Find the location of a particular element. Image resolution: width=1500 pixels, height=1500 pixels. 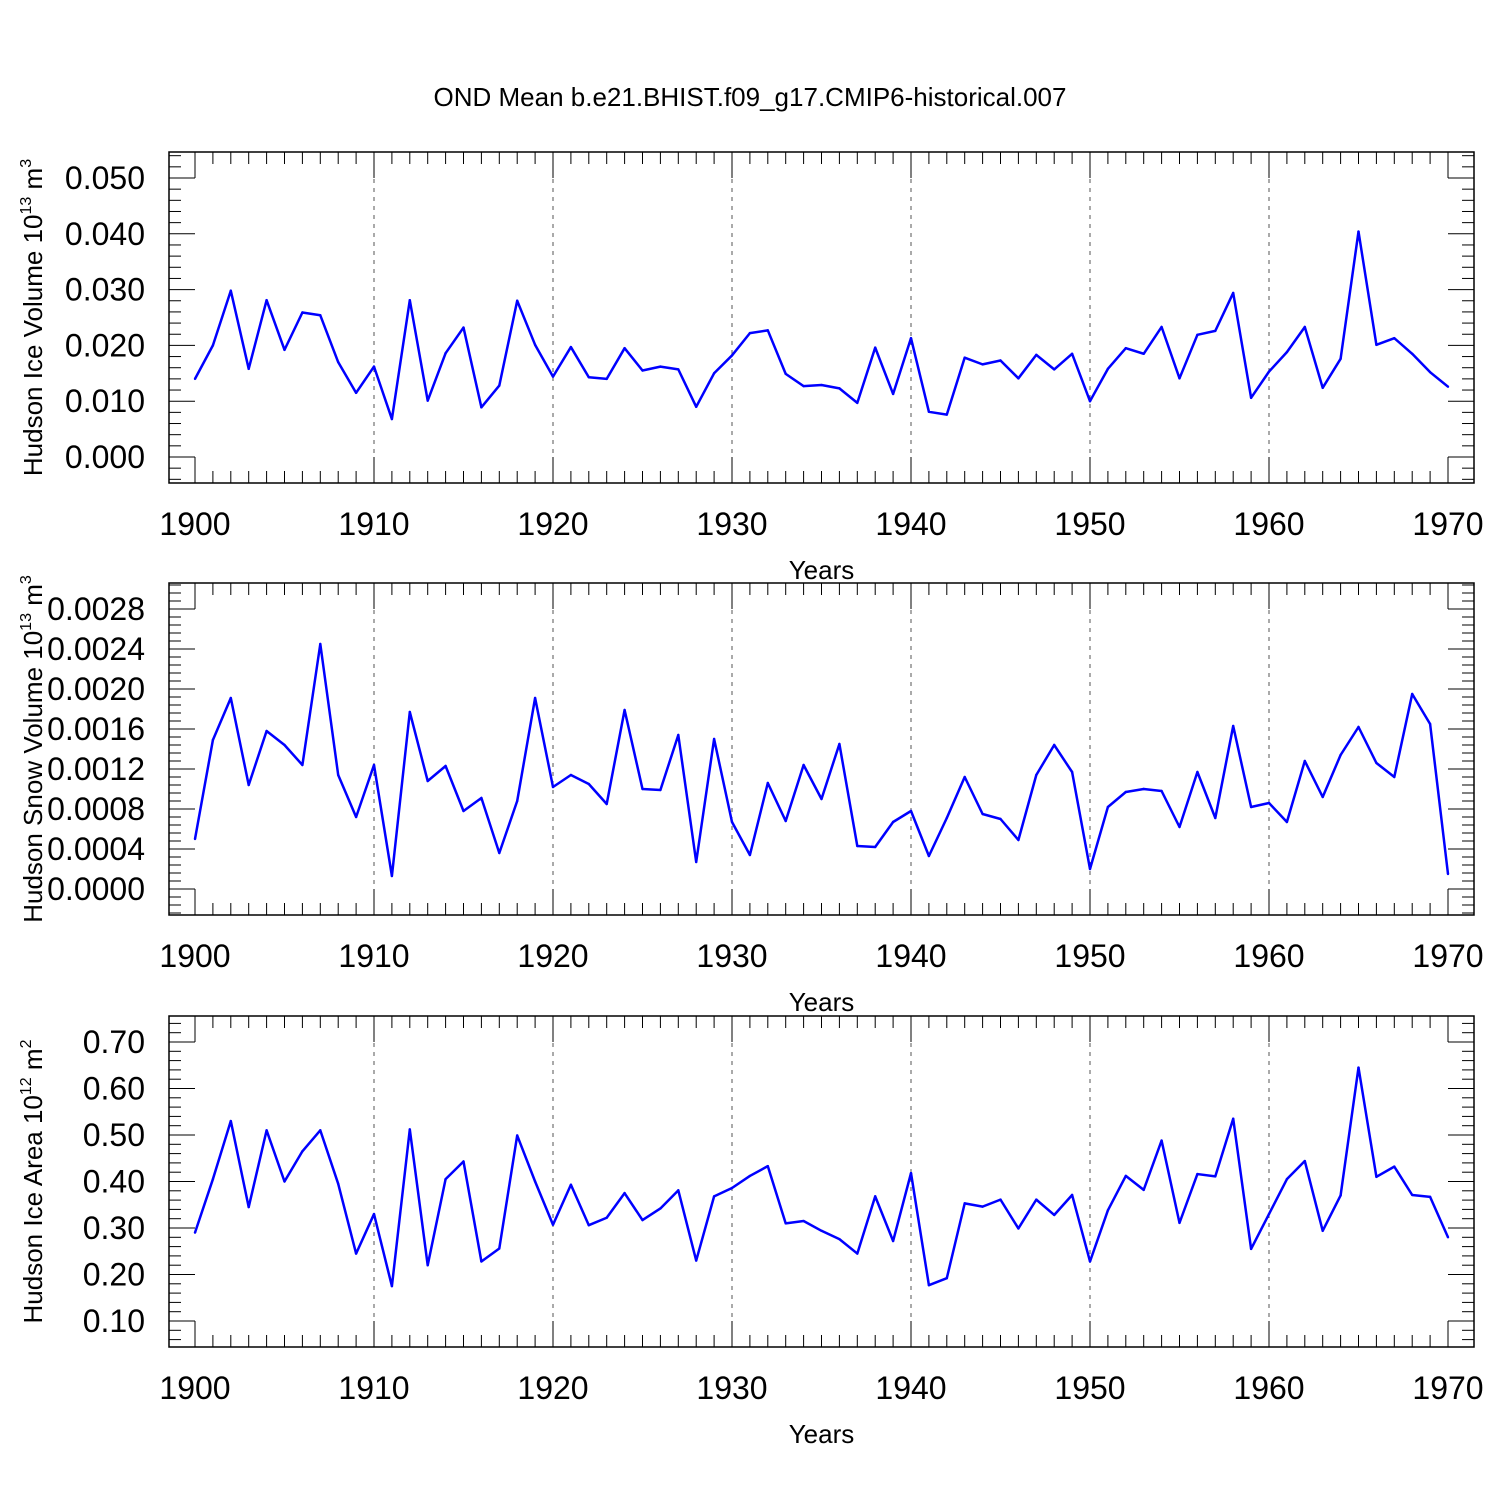

x-tick-label: 1940 is located at coordinates (910, 1388).